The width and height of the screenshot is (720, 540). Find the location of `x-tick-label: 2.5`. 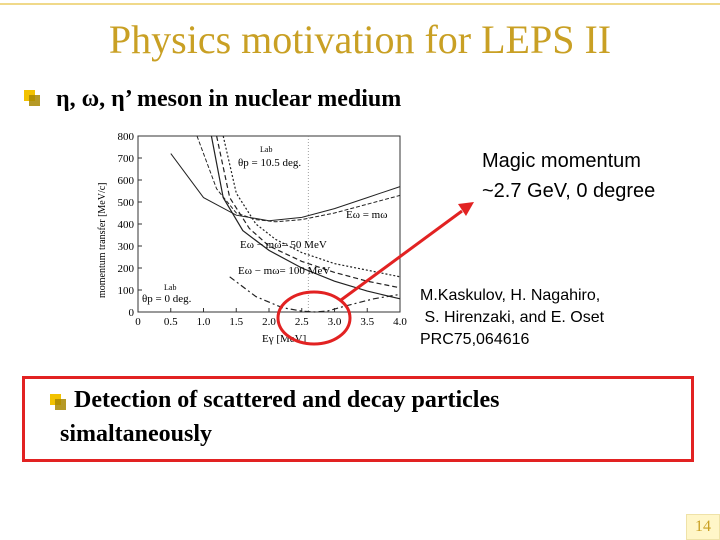

x-tick-label: 2.5 is located at coordinates (302, 322).